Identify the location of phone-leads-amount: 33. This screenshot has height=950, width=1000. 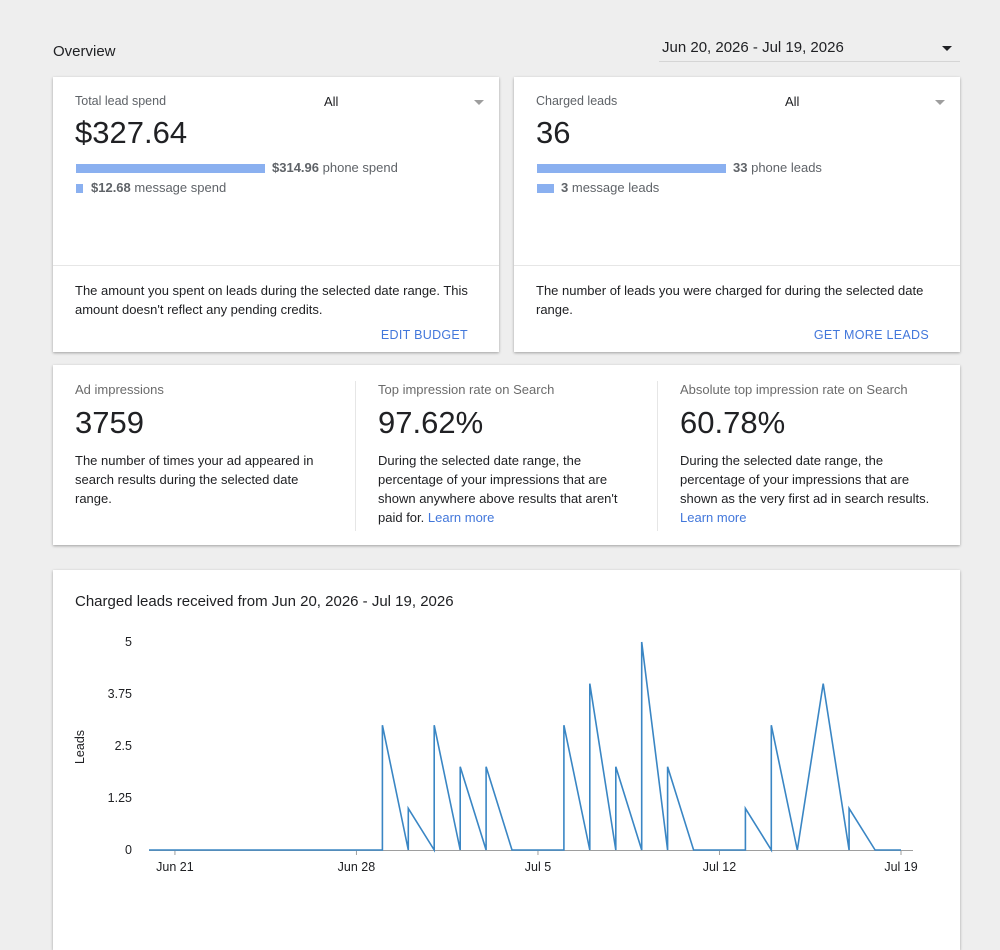
(740, 167).